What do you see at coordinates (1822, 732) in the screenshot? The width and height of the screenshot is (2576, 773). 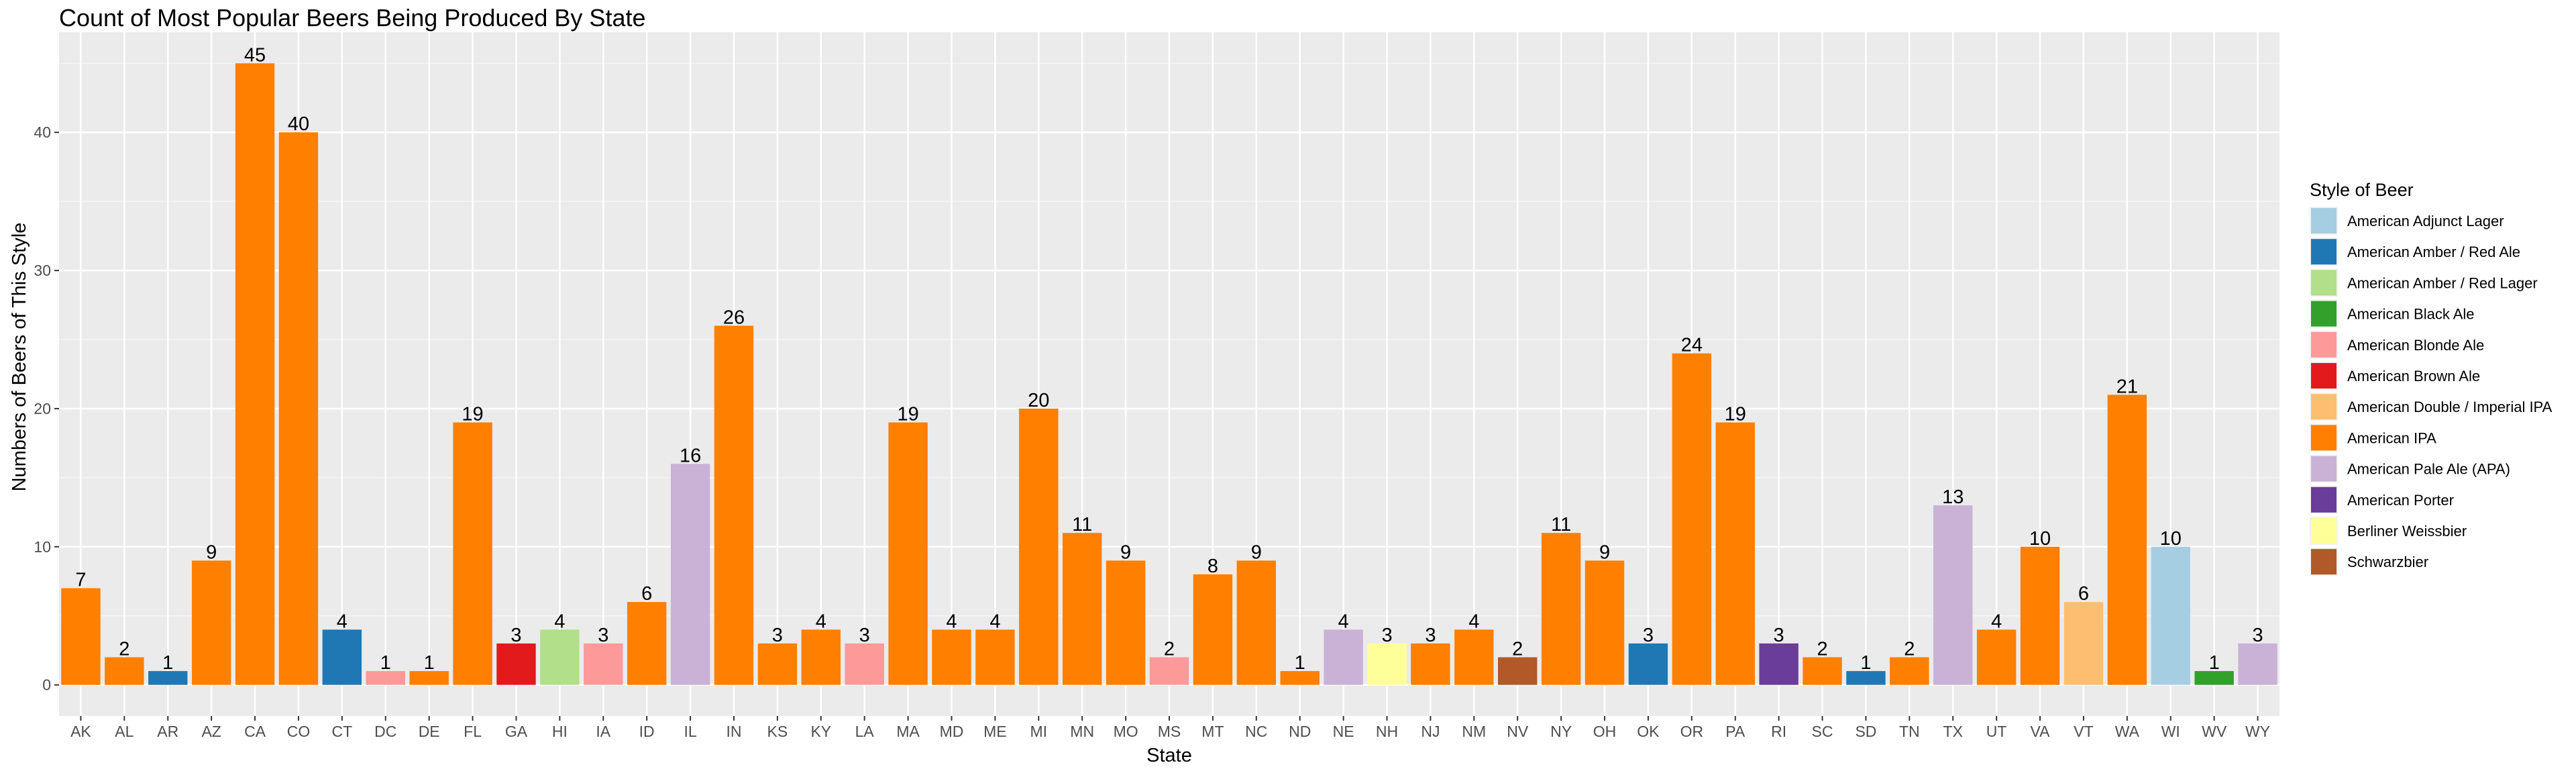 I see `x-tick-label-sc: SC` at bounding box center [1822, 732].